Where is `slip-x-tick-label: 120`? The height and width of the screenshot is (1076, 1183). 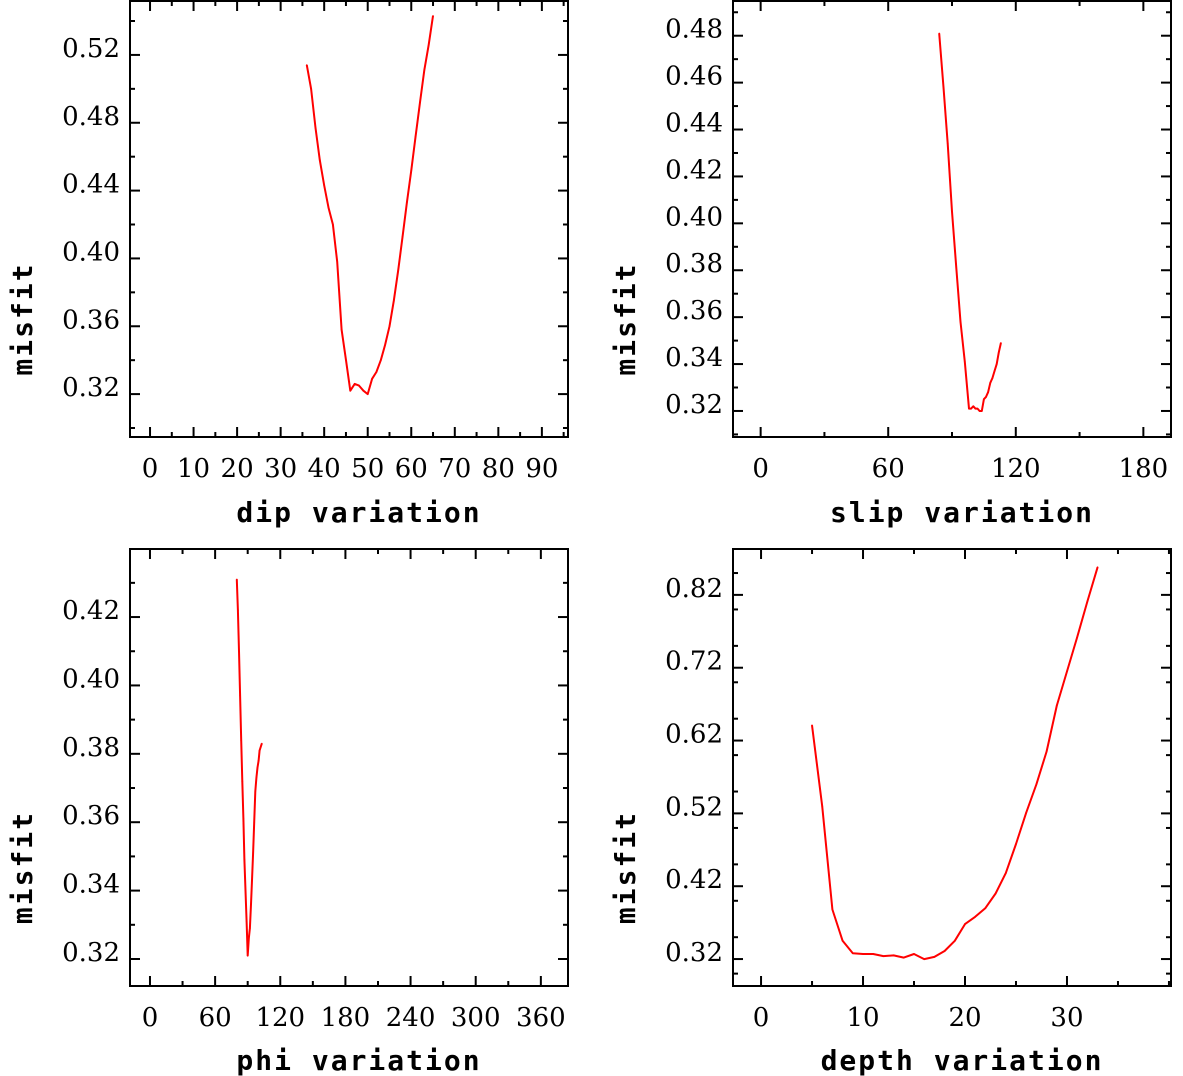 slip-x-tick-label: 120 is located at coordinates (1016, 469).